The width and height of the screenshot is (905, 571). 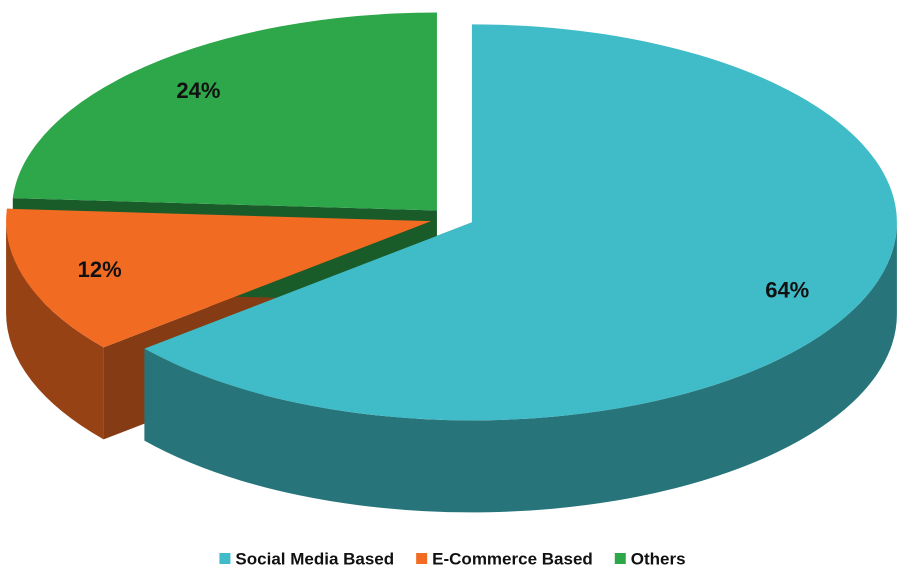 I want to click on value-label: 12%, so click(x=100, y=269).